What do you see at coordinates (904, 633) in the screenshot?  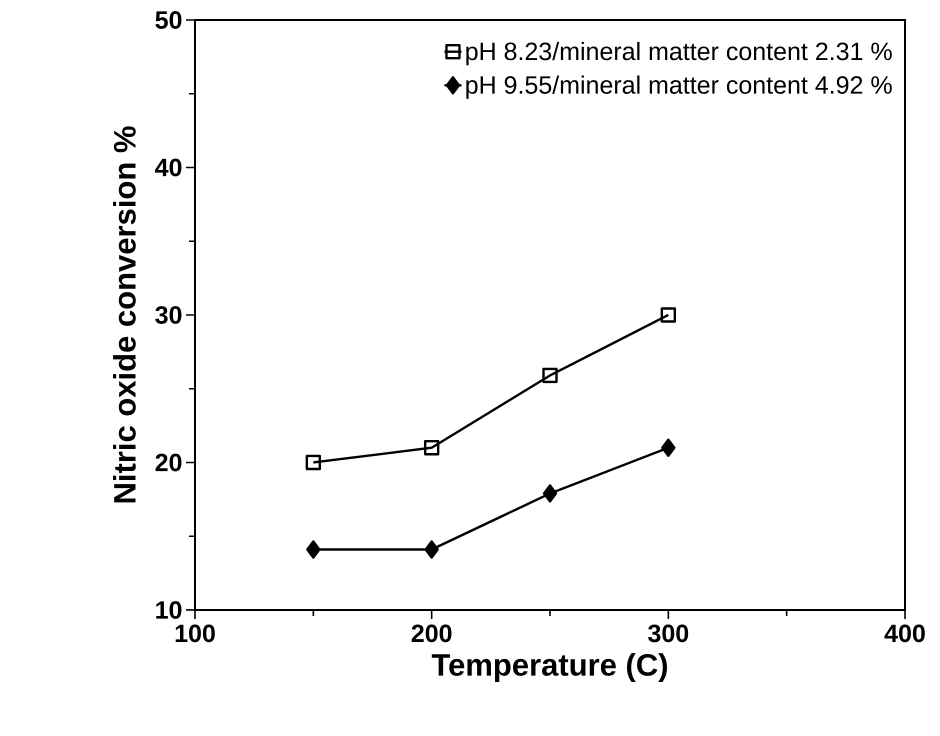 I see `x-tick-label: 400` at bounding box center [904, 633].